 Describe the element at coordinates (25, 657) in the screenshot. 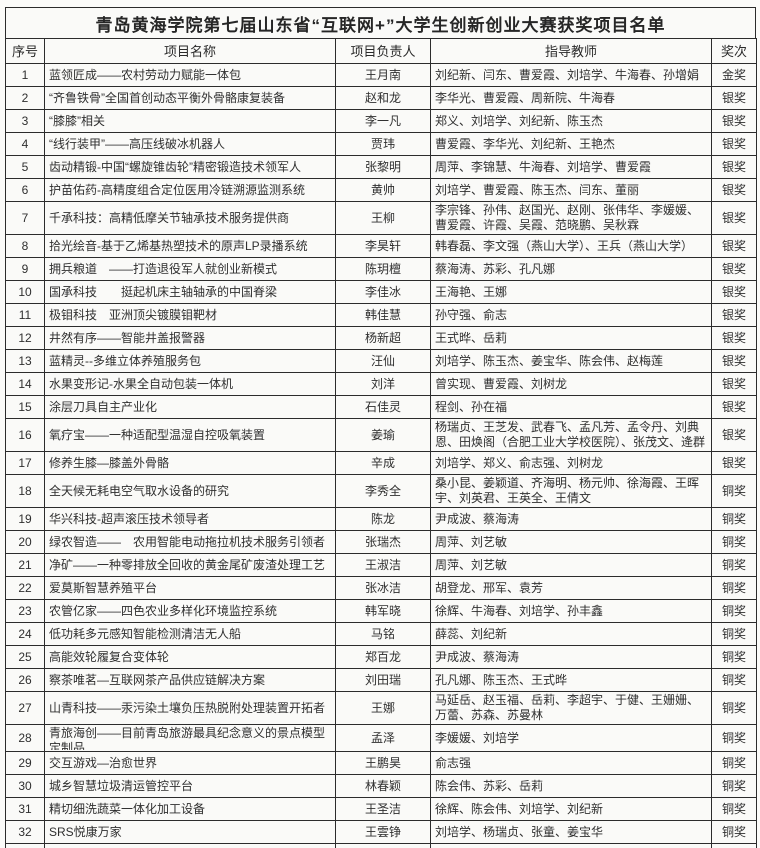

I see `cell-no: 25` at that location.